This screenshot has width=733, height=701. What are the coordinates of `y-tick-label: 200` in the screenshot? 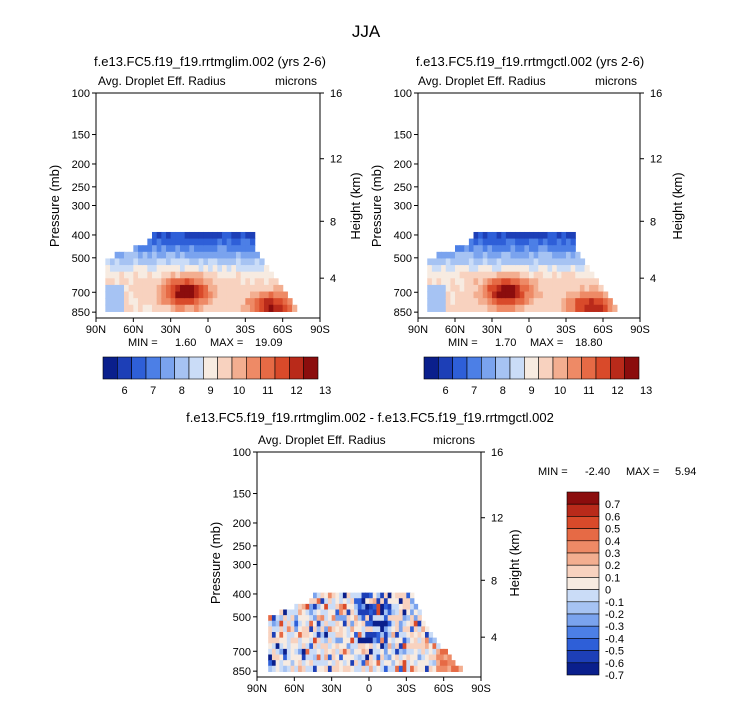 It's located at (242, 524).